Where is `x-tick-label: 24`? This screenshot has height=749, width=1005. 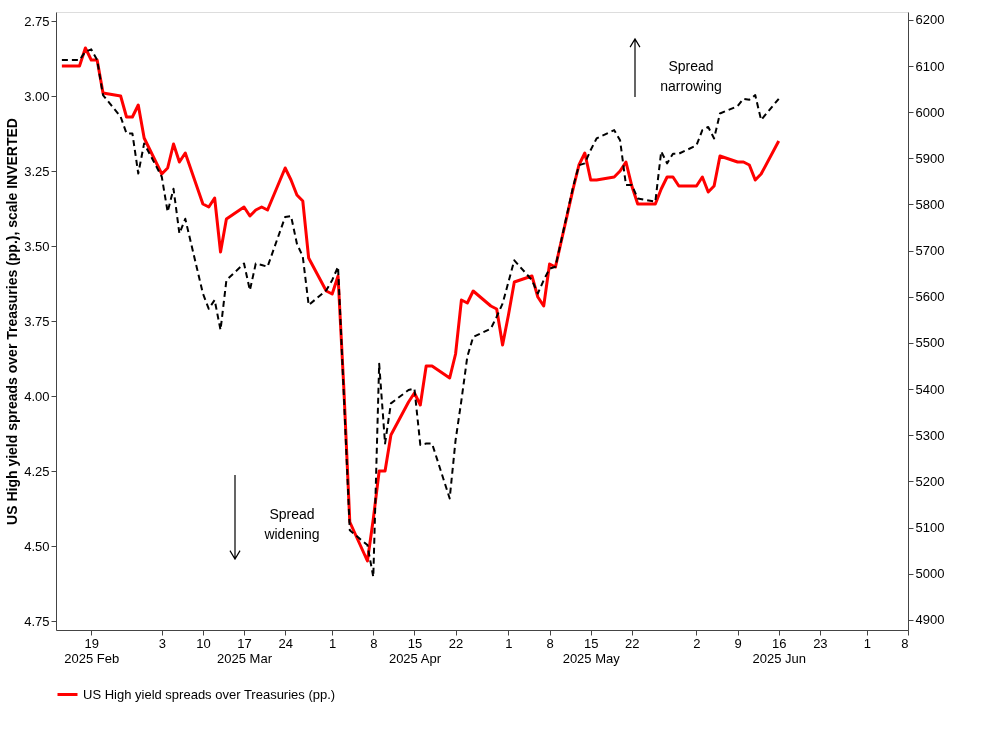 x-tick-label: 24 is located at coordinates (285, 643).